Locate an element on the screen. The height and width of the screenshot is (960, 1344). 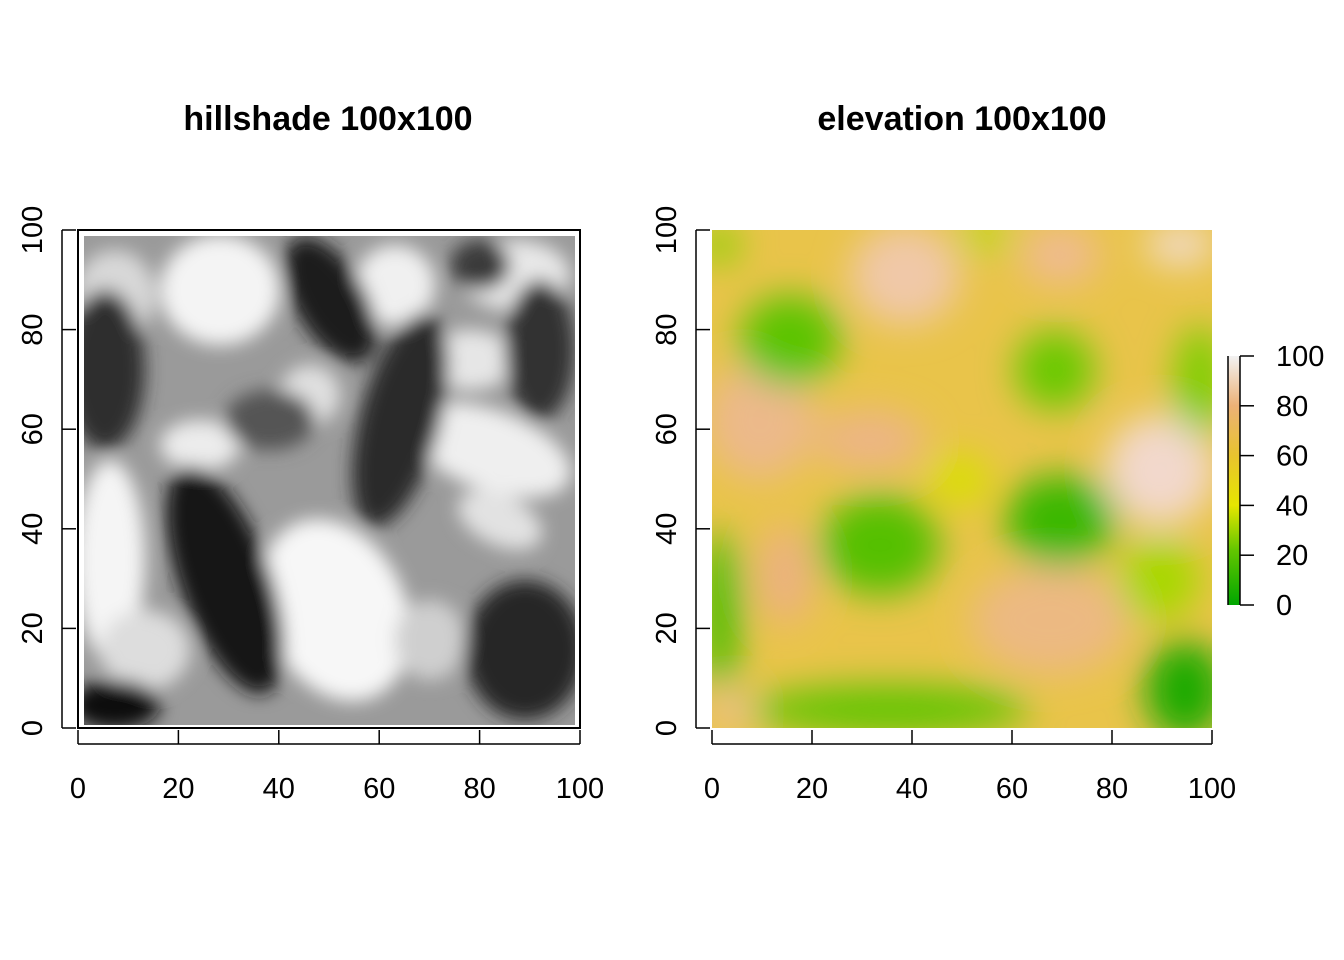
legend-tick-label: 20 is located at coordinates (1292, 556).